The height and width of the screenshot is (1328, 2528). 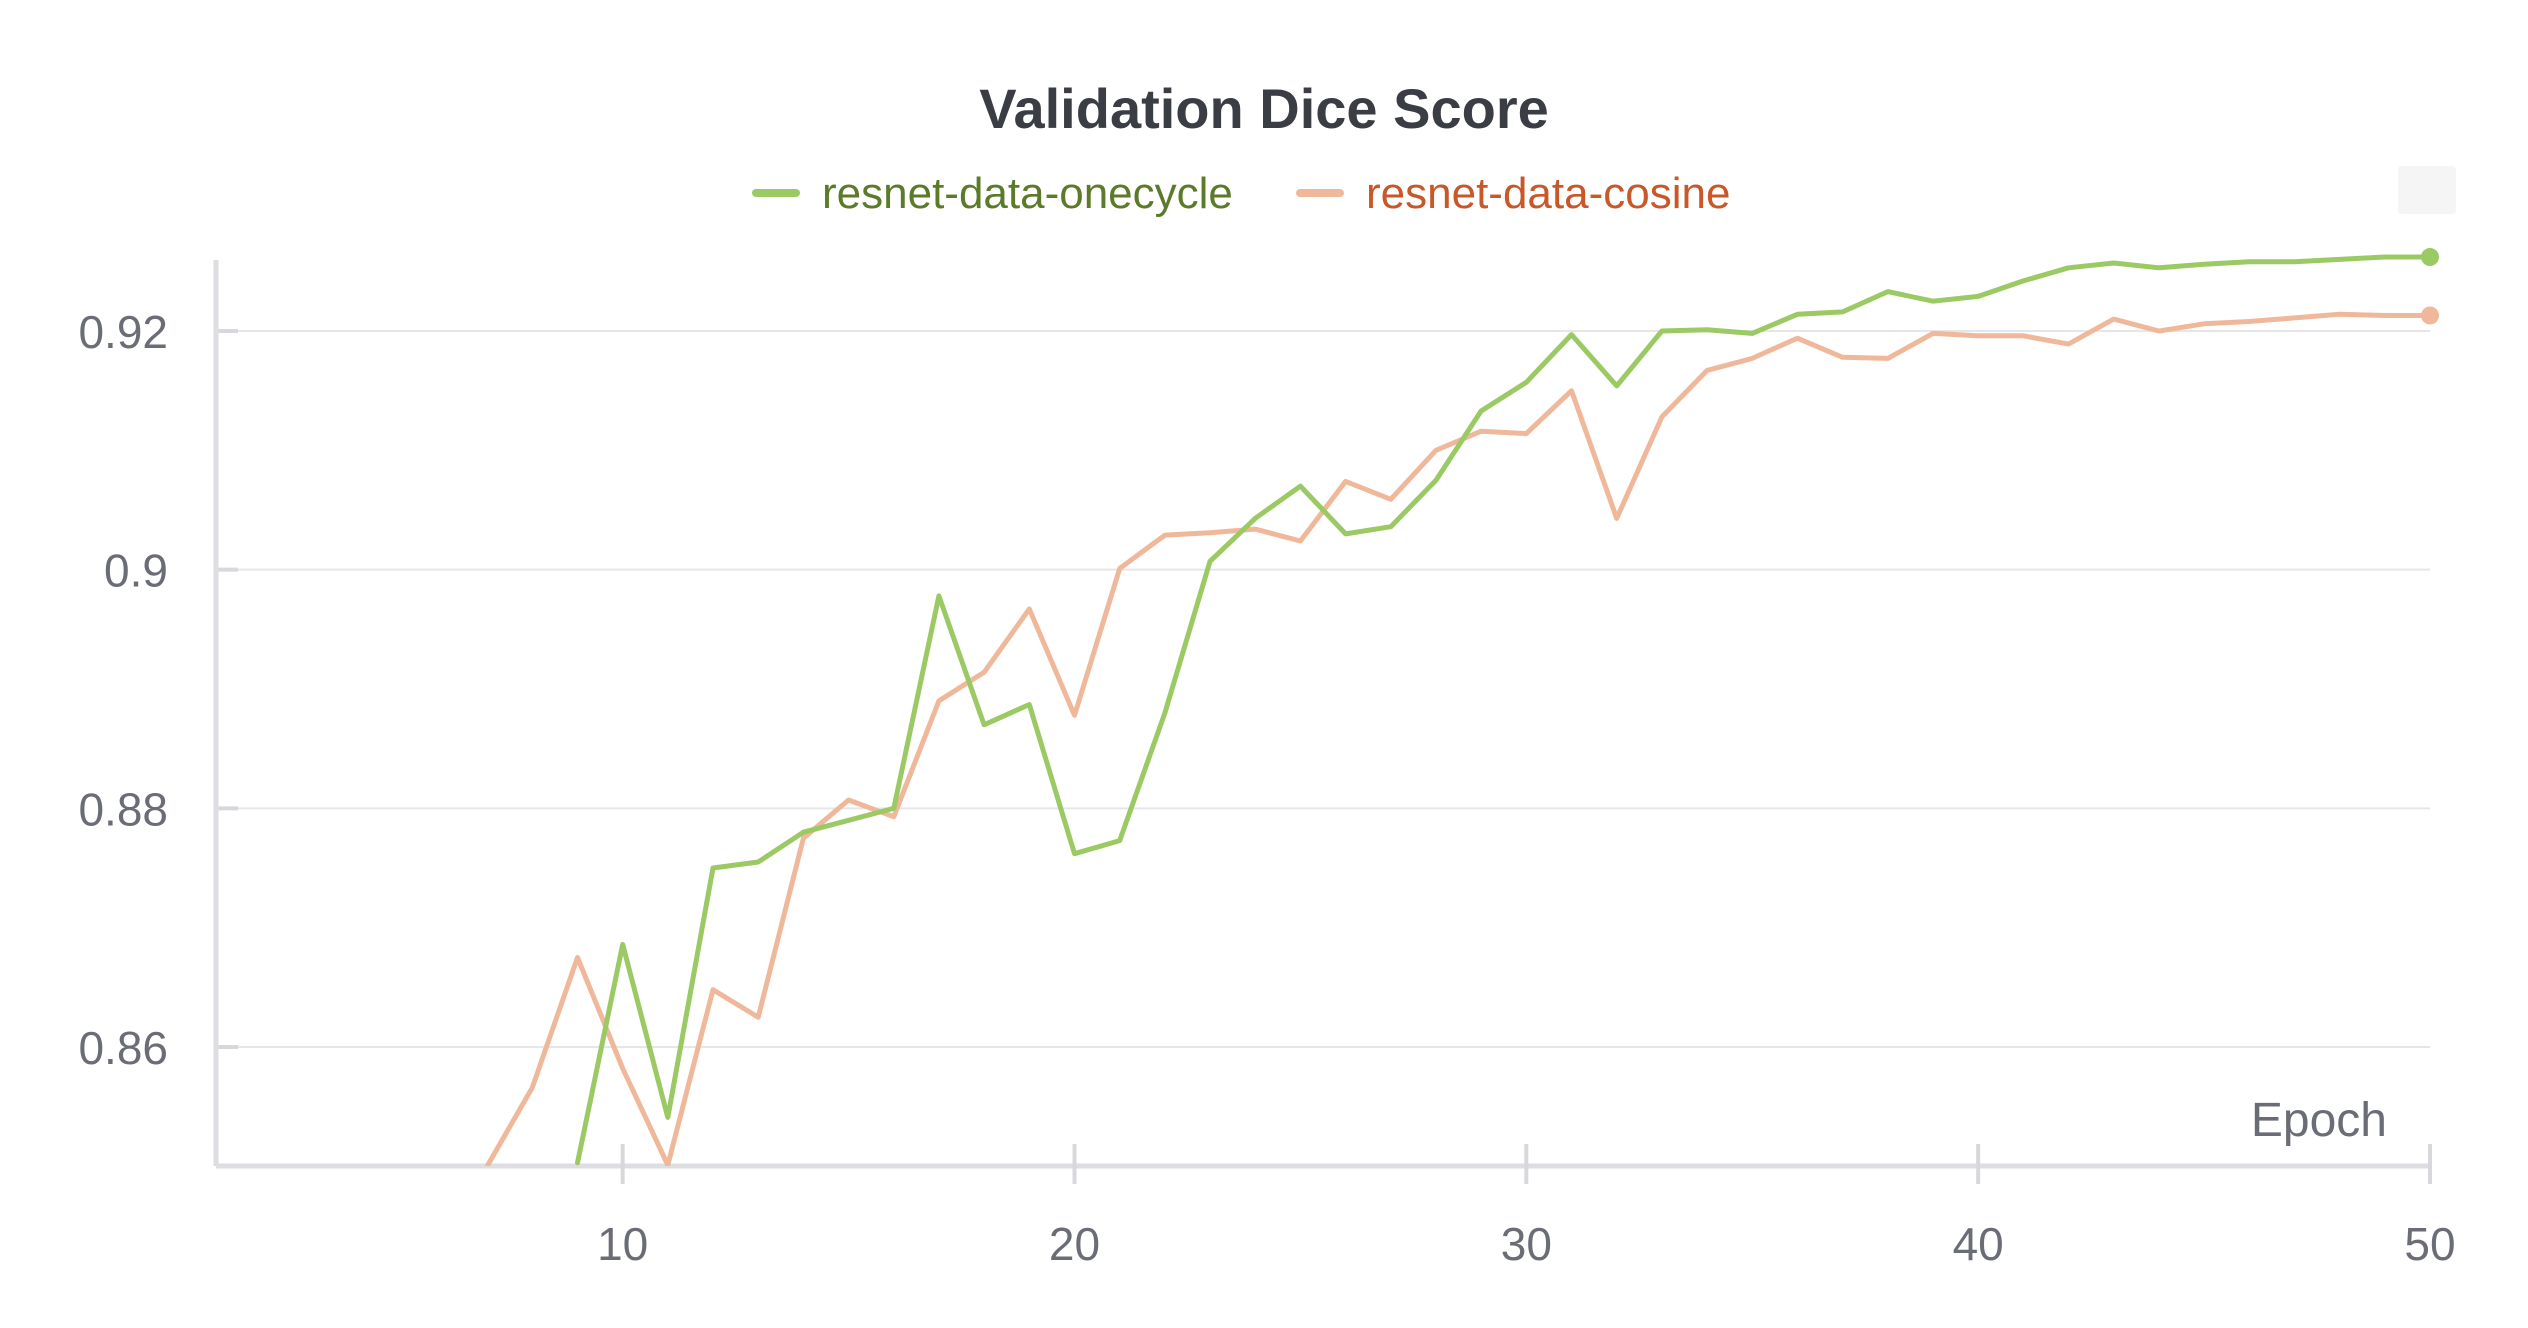 I want to click on x-tick-label: 20, so click(x=1074, y=1244).